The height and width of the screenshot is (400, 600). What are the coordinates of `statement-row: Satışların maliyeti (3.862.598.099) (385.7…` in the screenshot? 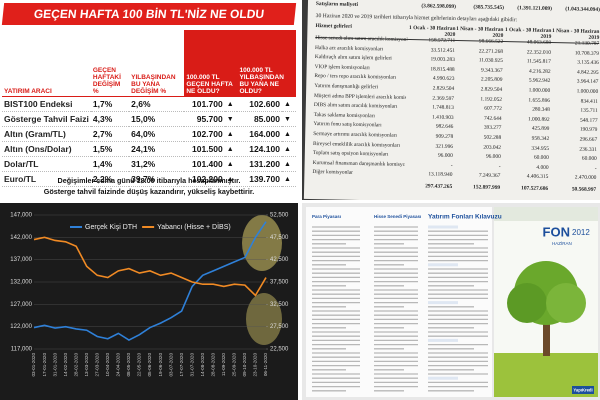 It's located at (458, 7).